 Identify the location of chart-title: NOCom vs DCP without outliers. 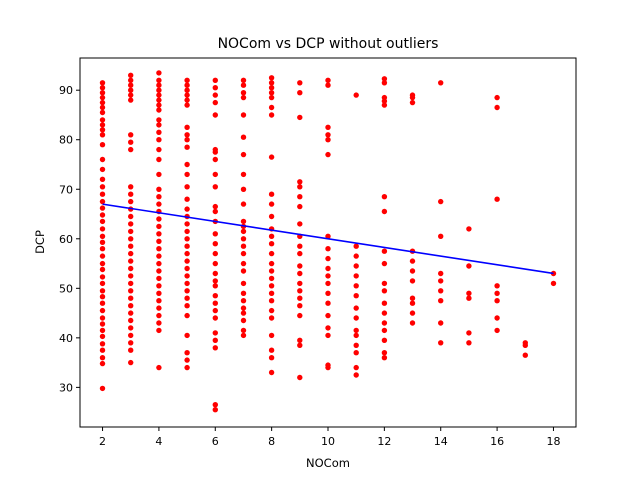
(328, 44).